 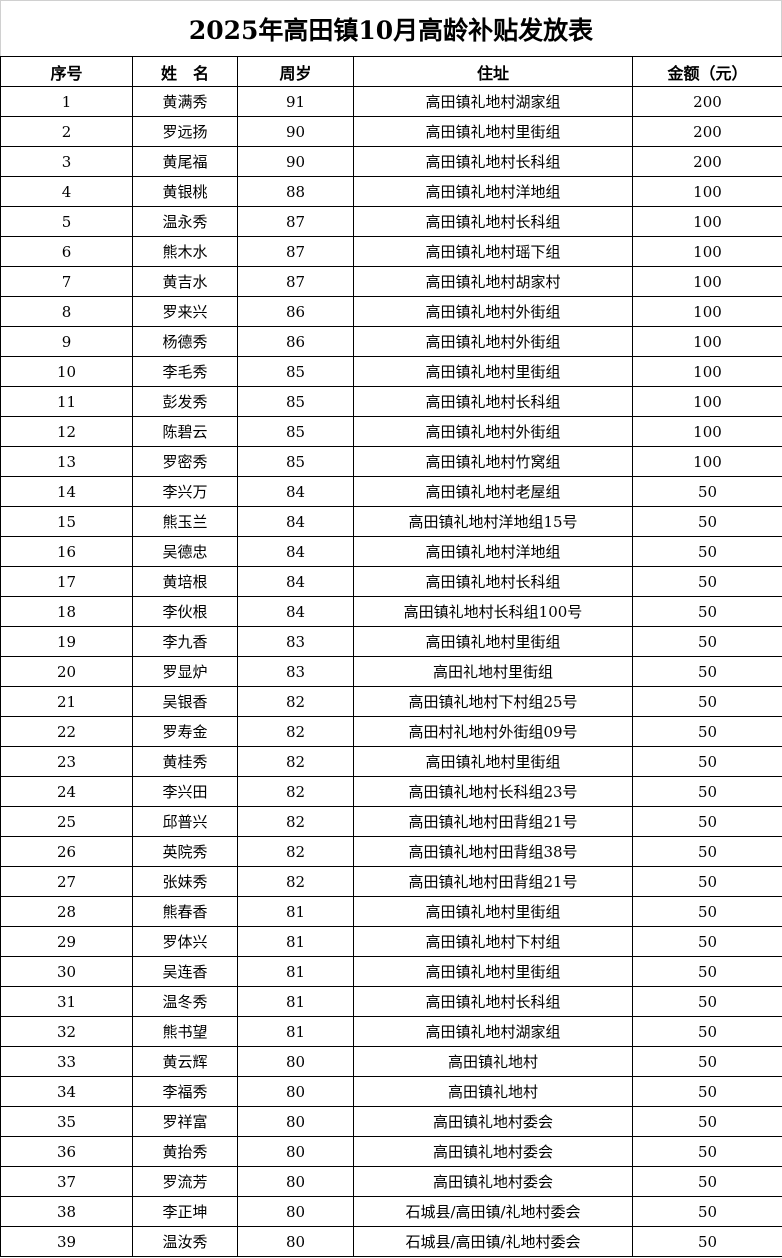 I want to click on cell-name: 温永秀, so click(x=185, y=221).